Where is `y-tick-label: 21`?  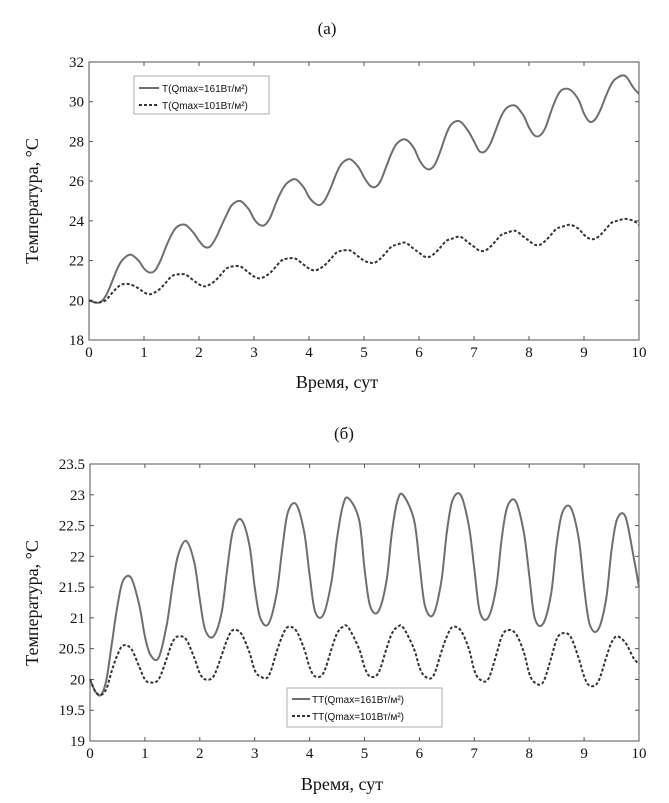
y-tick-label: 21 is located at coordinates (77, 619).